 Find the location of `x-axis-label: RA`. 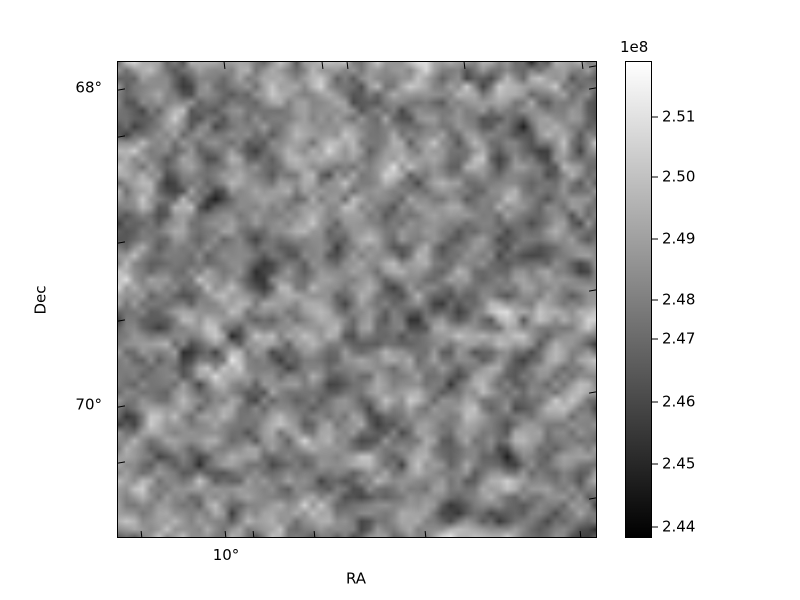

x-axis-label: RA is located at coordinates (356, 578).